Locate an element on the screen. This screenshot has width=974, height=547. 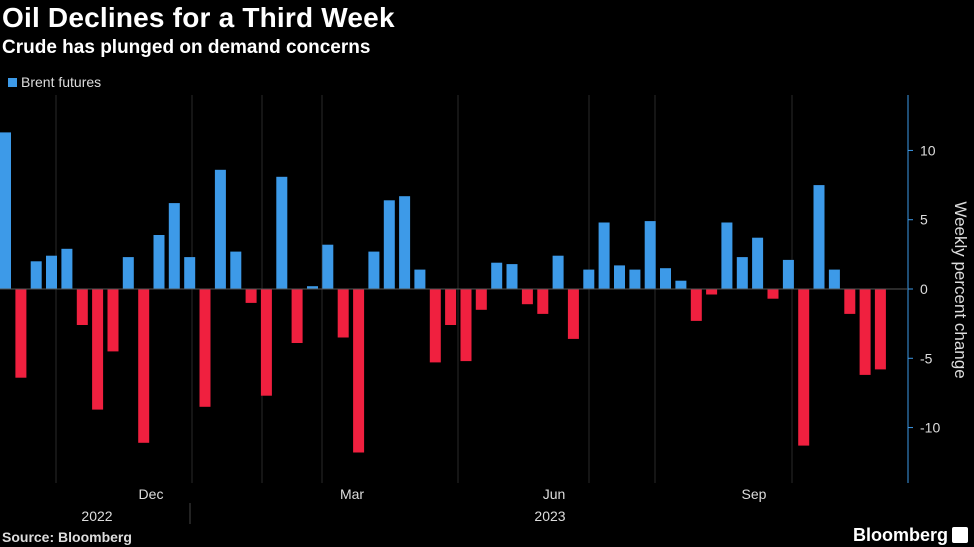
x-year-label-0: 2022 is located at coordinates (96, 516).